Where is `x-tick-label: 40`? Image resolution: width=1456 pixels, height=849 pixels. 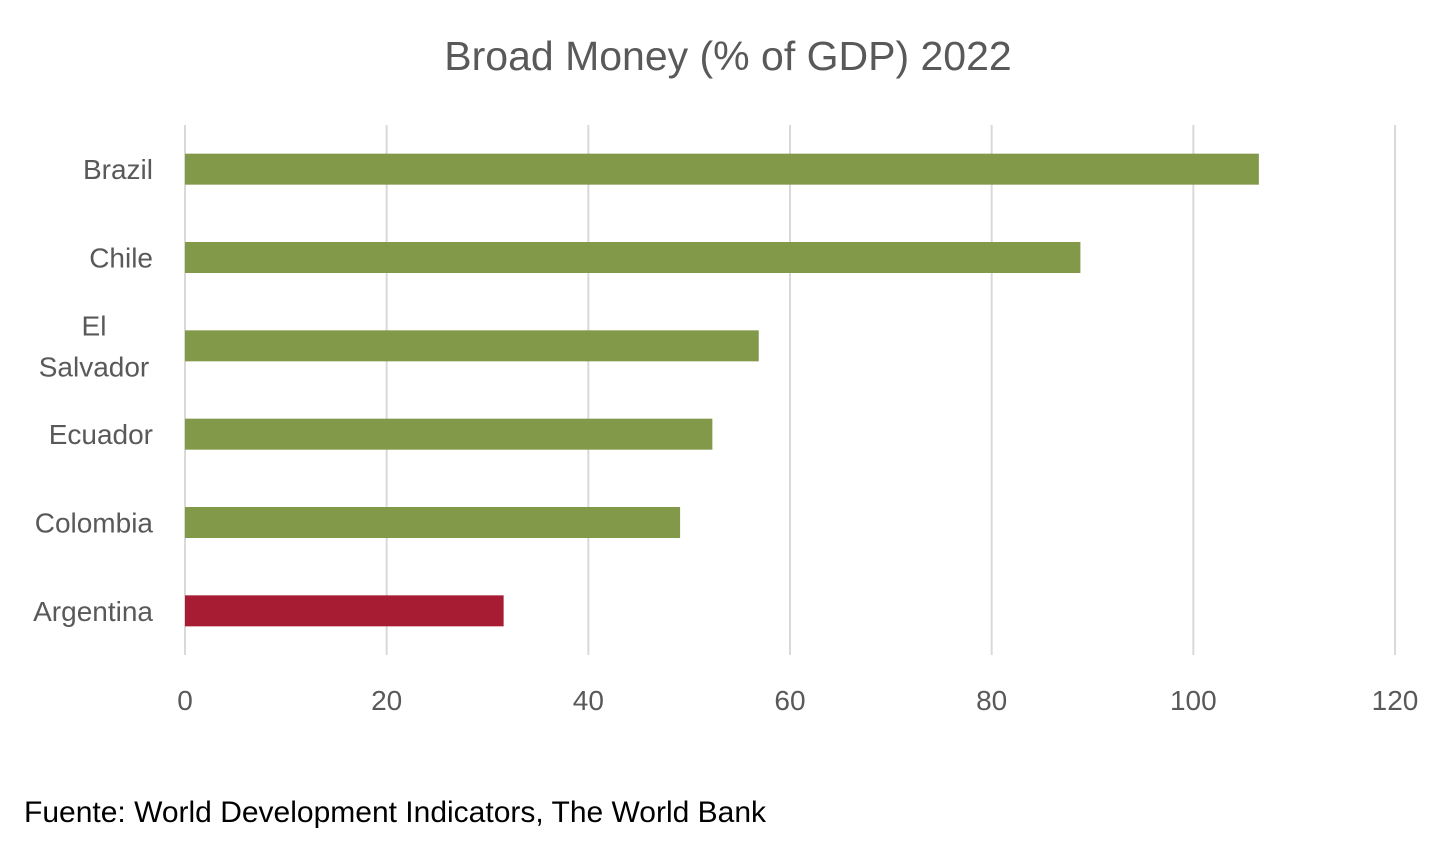
x-tick-label: 40 is located at coordinates (588, 700).